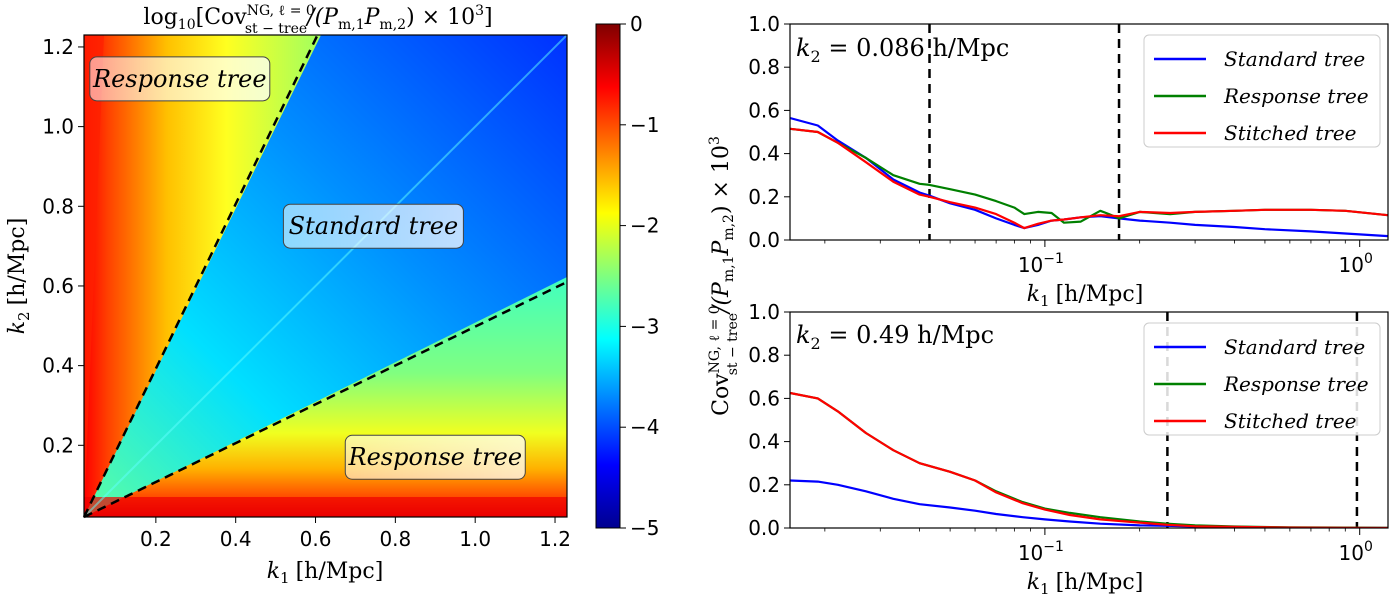  I want to click on heatmap-y-label: k2[h/Mpc], so click(19, 276).